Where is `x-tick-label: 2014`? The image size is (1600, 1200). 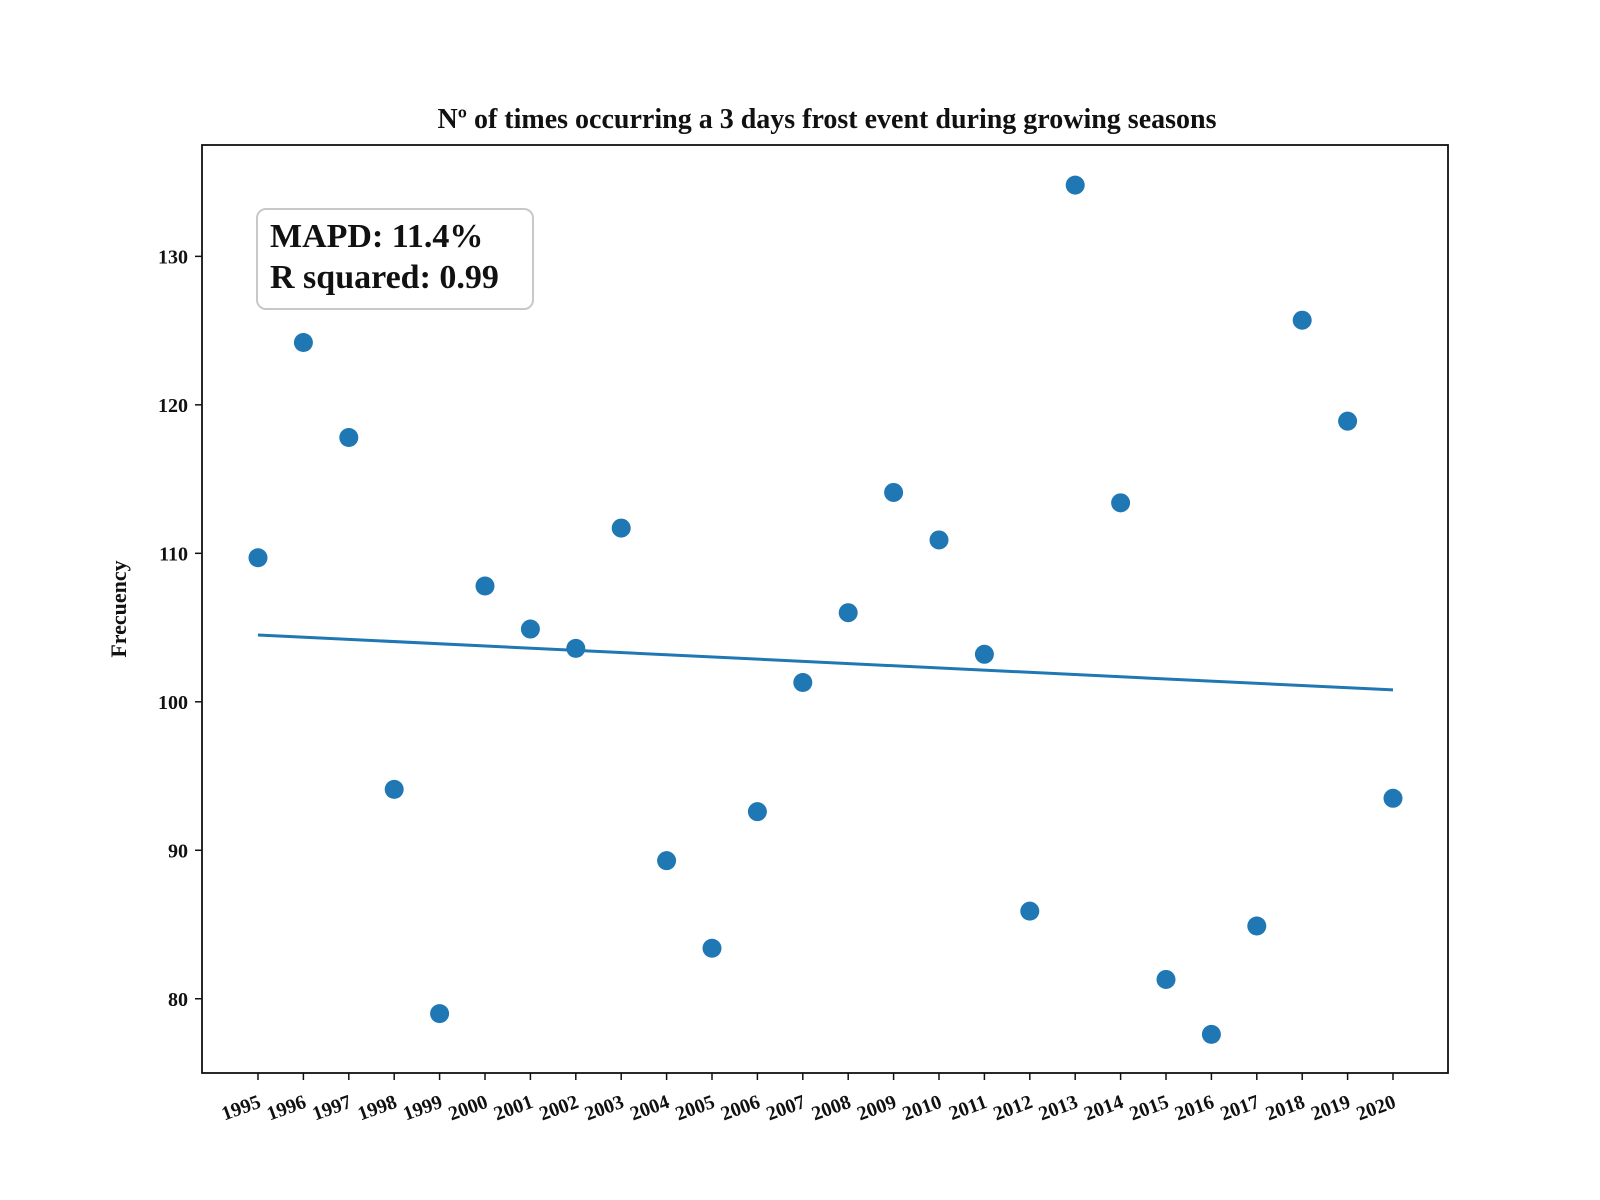
x-tick-label: 2014 is located at coordinates (1103, 1108).